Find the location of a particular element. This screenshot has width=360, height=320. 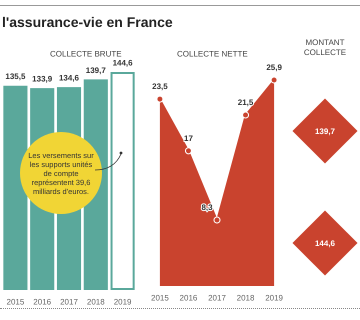

chart-title: COLLECTE NETTE is located at coordinates (212, 54).